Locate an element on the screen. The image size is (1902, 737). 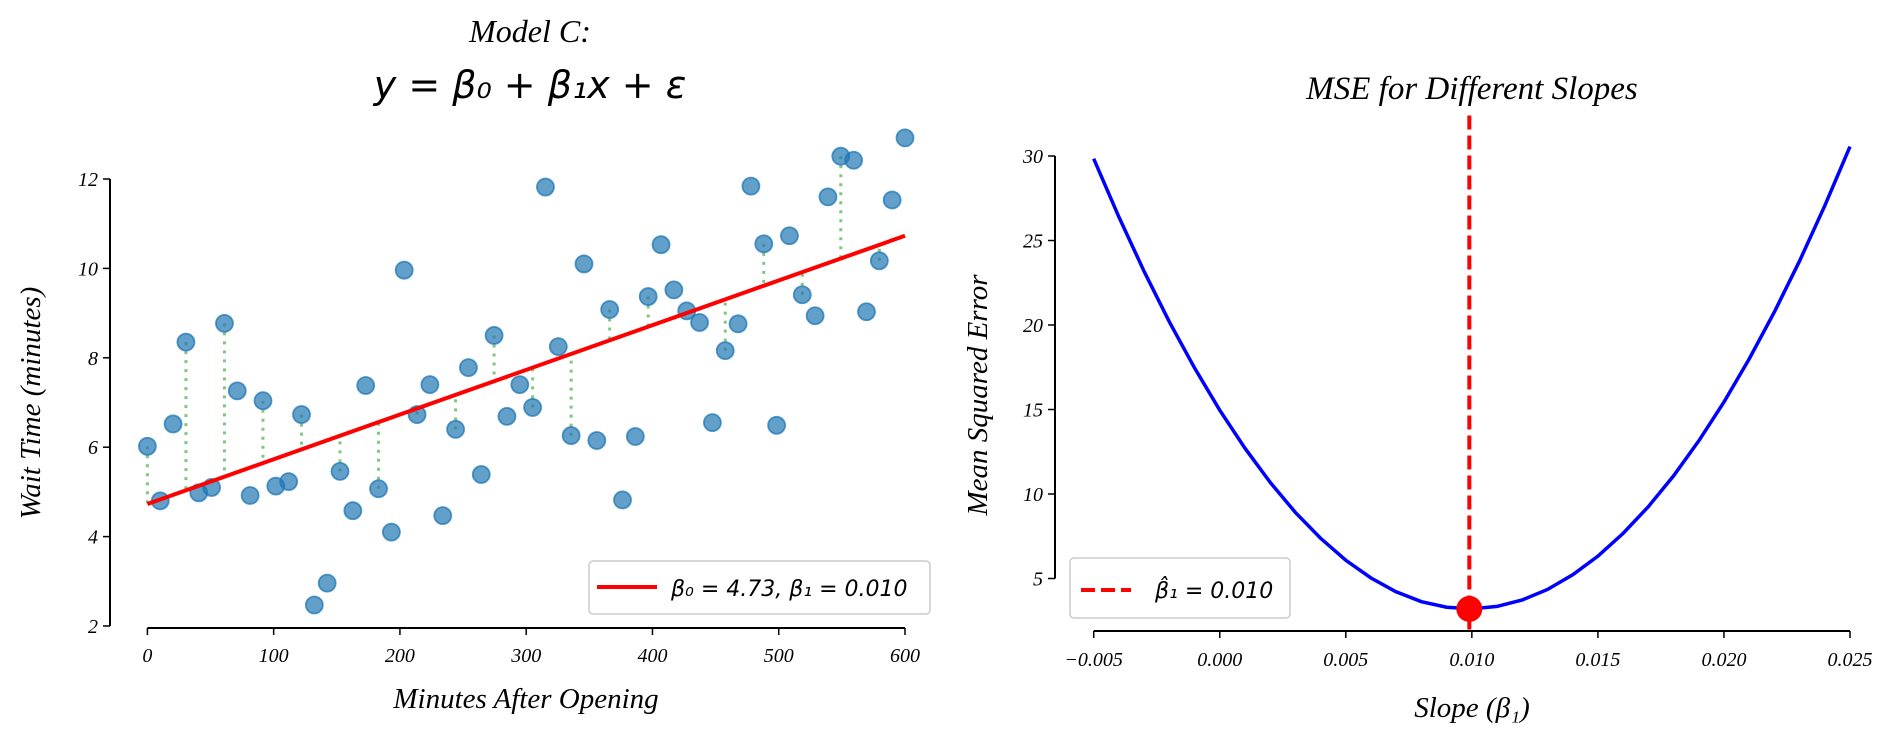
x-tick-label: 0.015 is located at coordinates (1597, 660).